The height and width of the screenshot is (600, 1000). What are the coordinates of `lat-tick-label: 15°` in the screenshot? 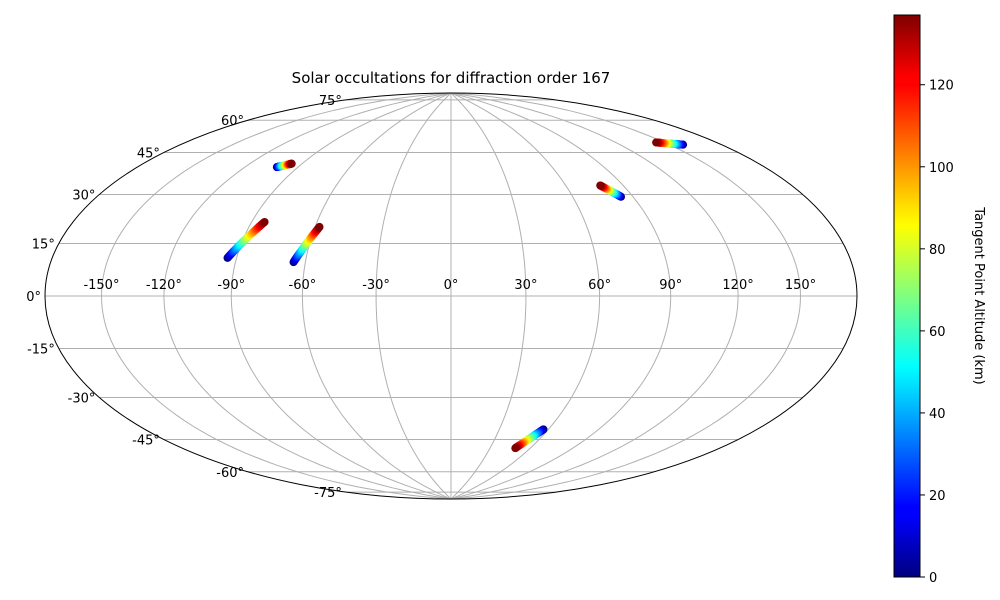 It's located at (43, 244).